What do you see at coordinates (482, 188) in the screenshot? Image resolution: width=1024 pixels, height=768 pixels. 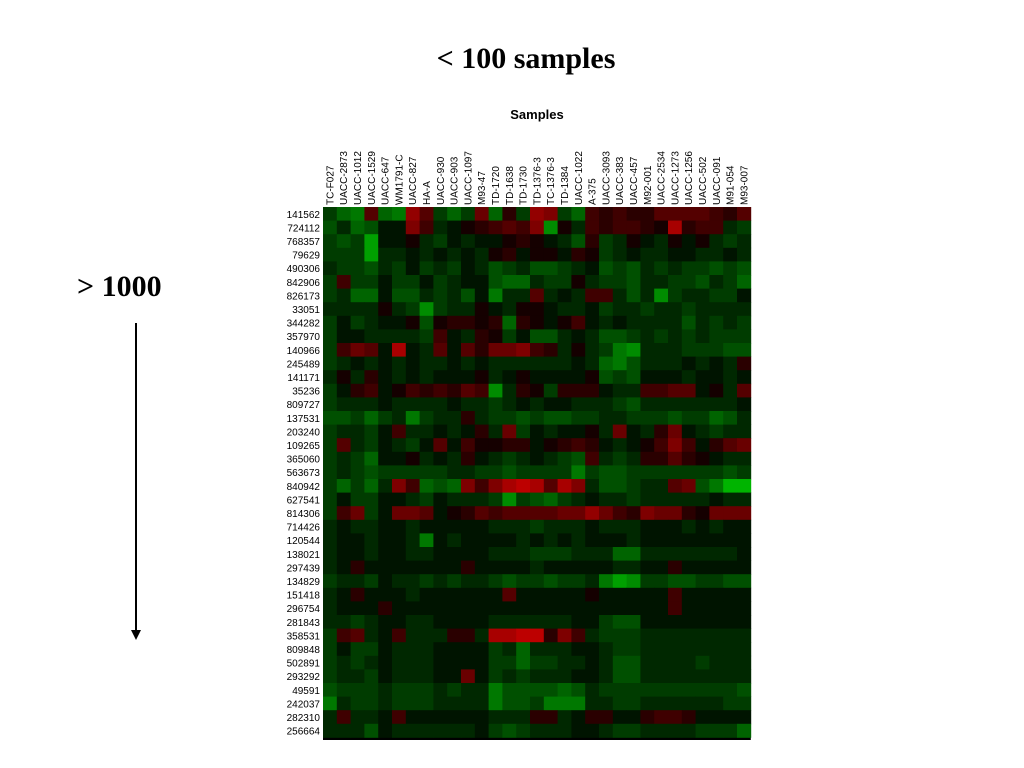 I see `column-label: M93-47` at bounding box center [482, 188].